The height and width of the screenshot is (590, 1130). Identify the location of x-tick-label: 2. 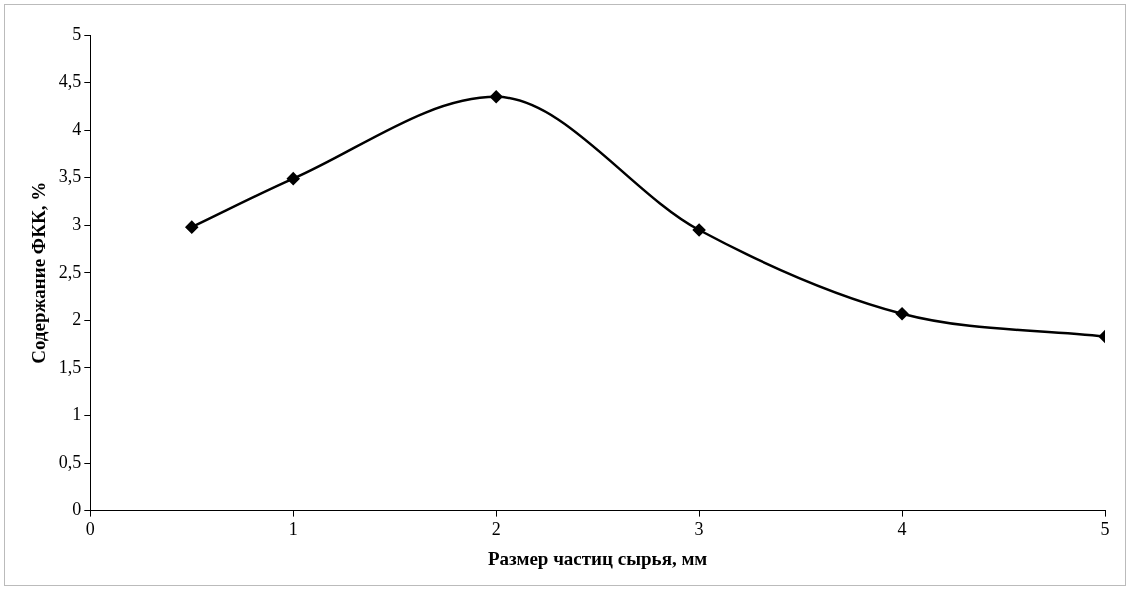
(496, 529).